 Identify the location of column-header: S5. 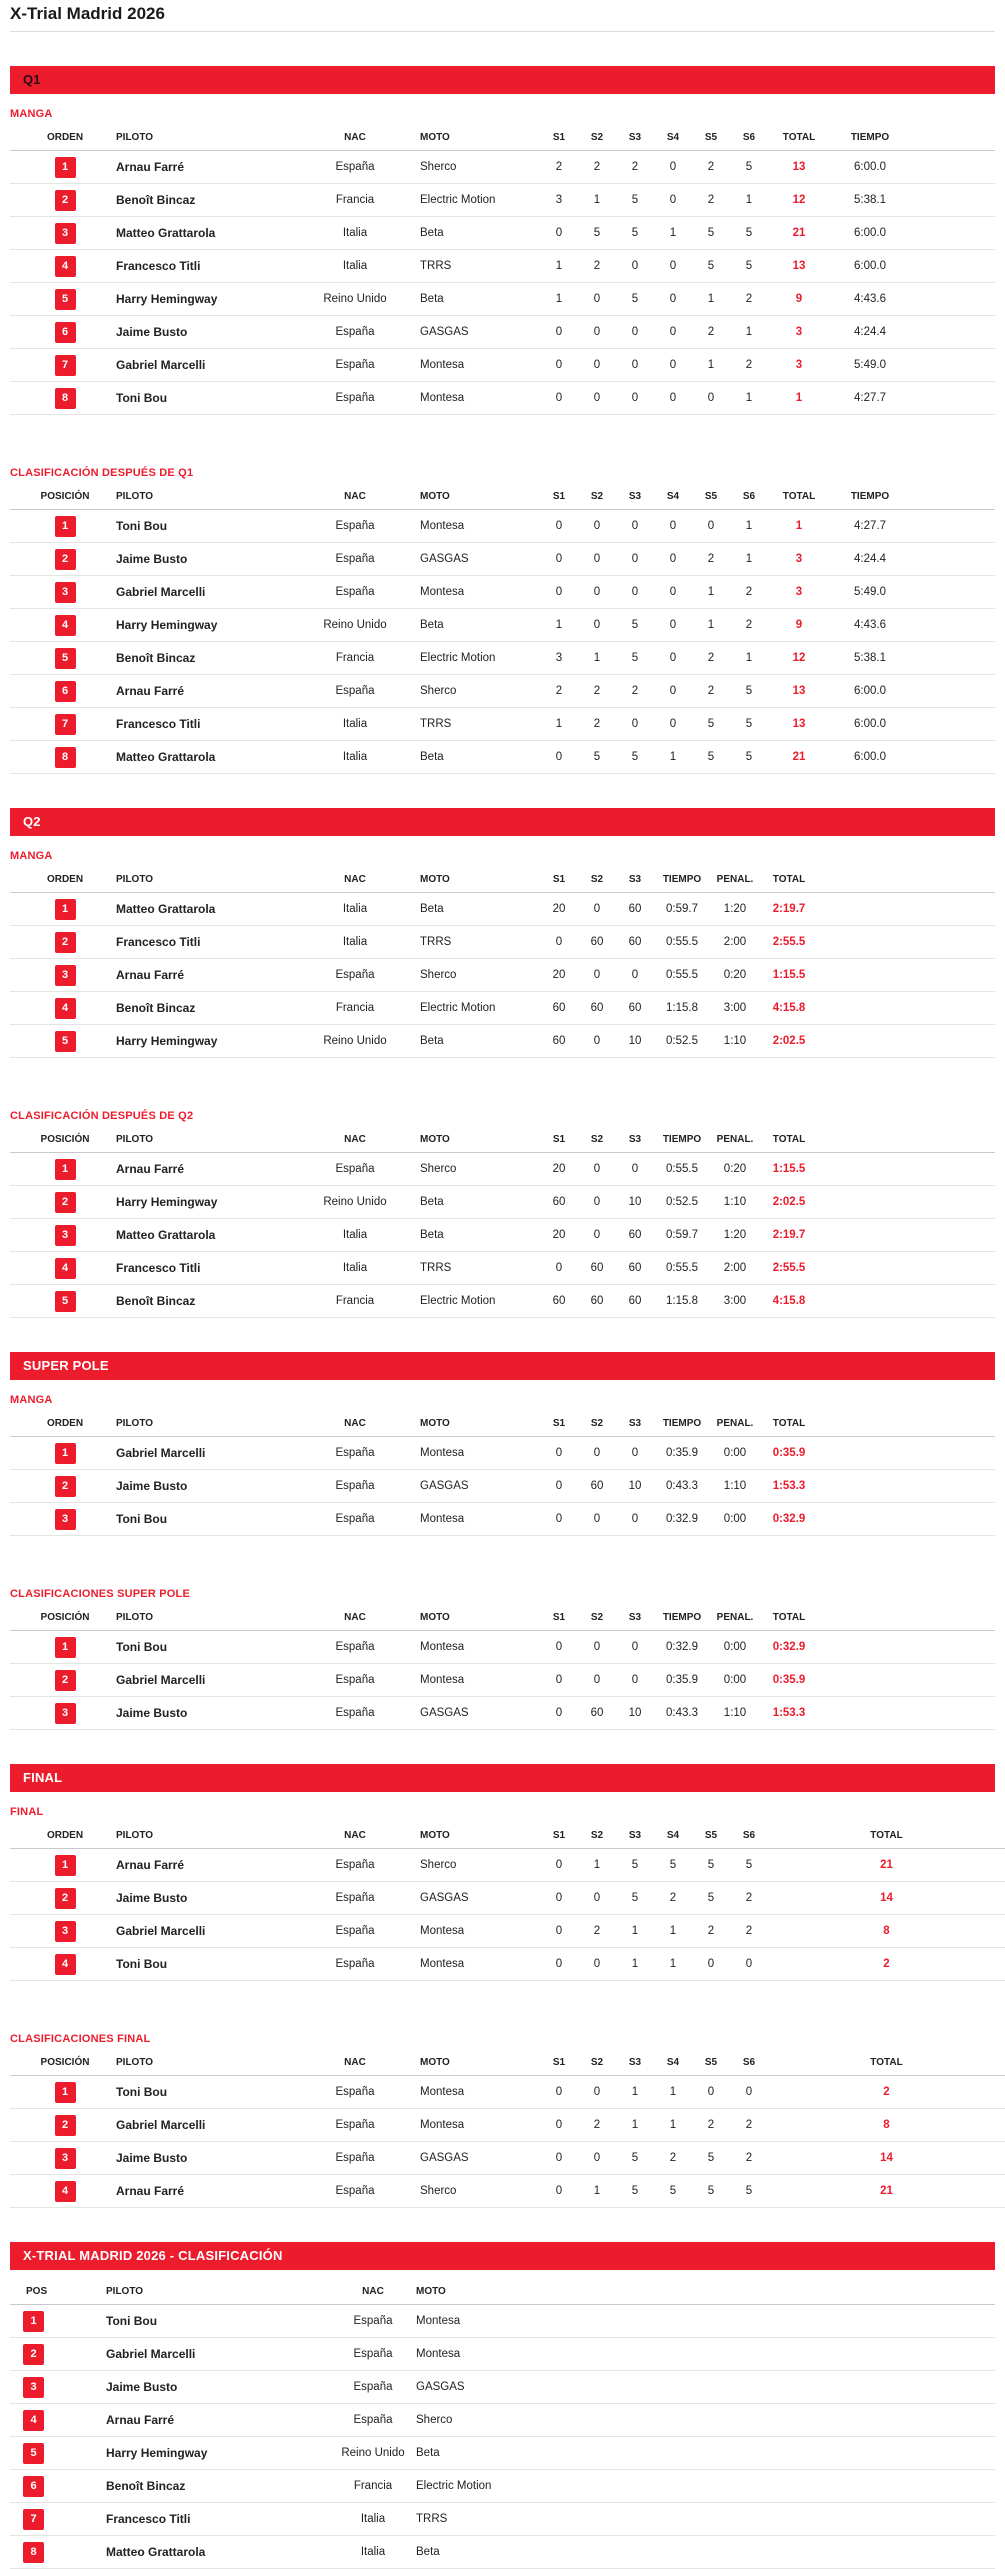
(711, 495).